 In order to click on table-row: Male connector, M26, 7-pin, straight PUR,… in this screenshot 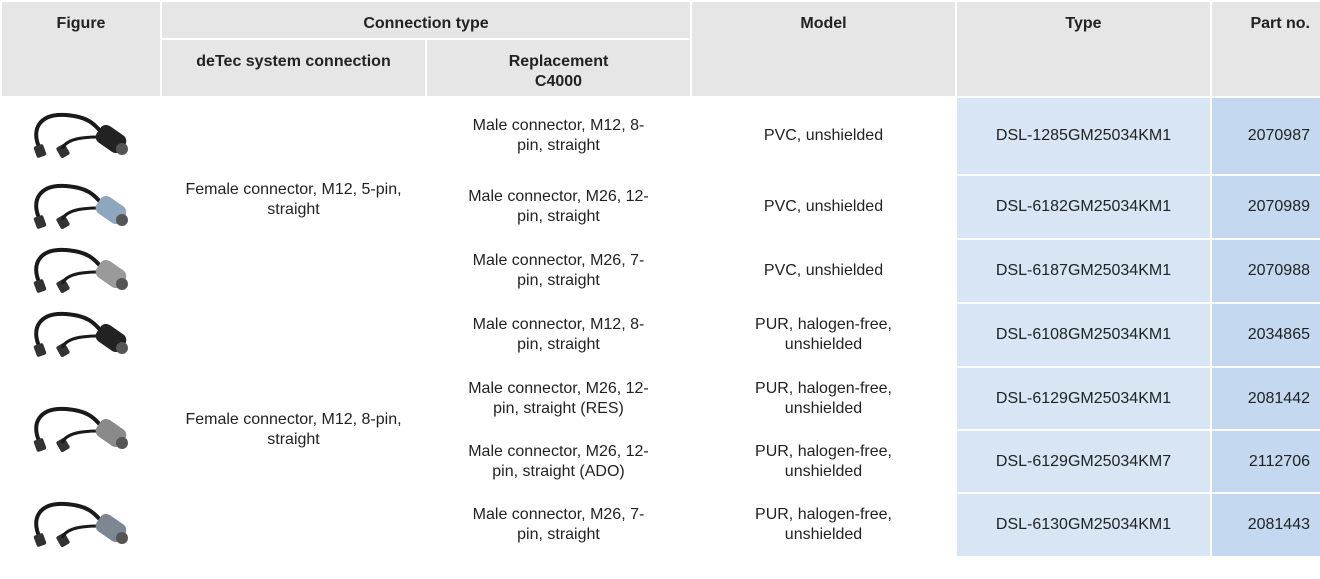, I will do `click(660, 525)`.